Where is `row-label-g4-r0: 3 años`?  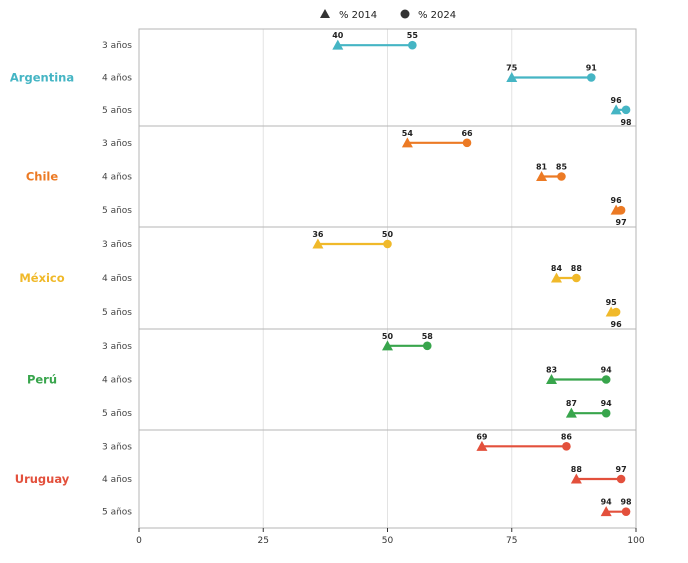 row-label-g4-r0: 3 años is located at coordinates (117, 447).